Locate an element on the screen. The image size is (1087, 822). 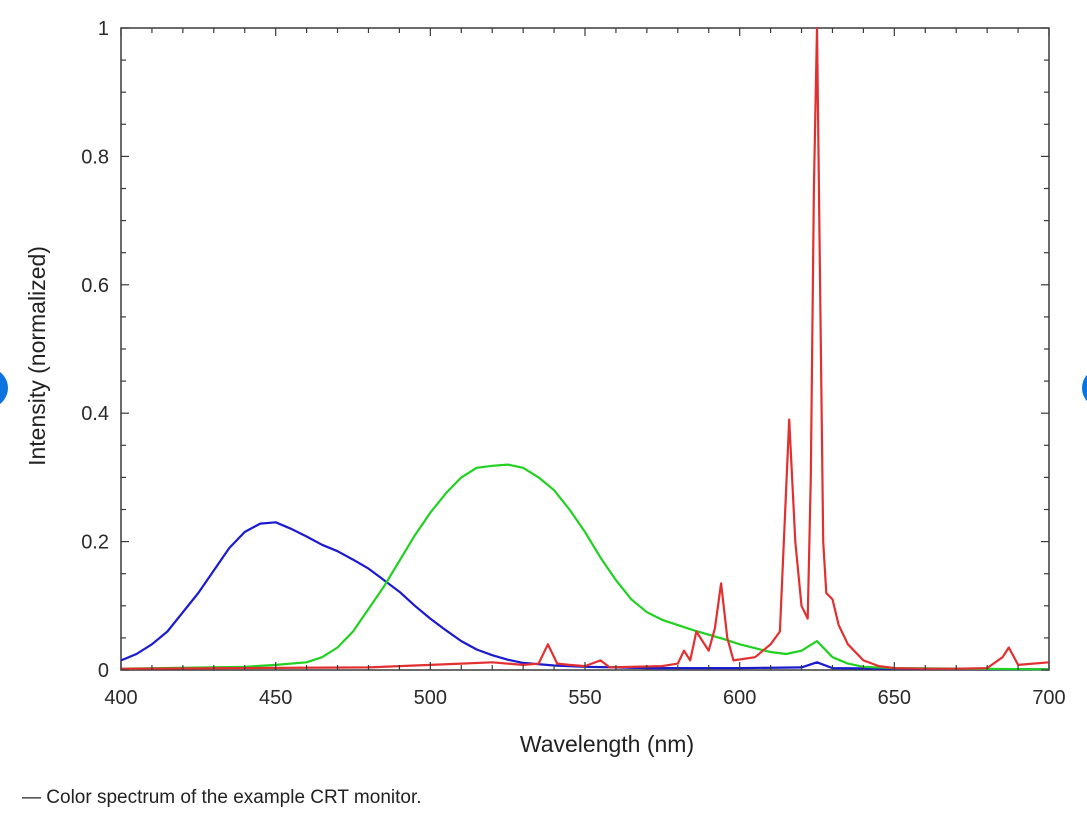
x-tick-label: 550 is located at coordinates (584, 698).